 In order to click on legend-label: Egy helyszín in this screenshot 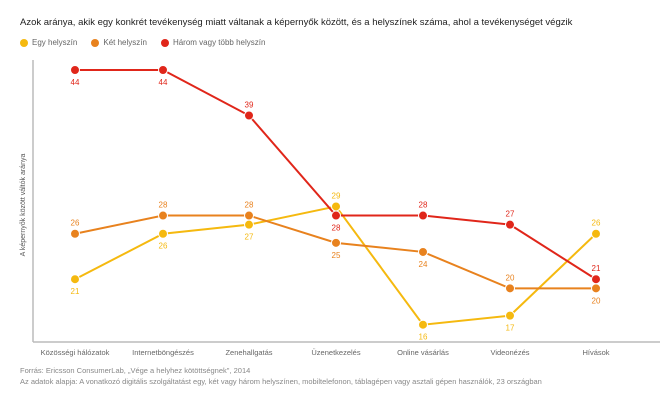, I will do `click(55, 42)`.